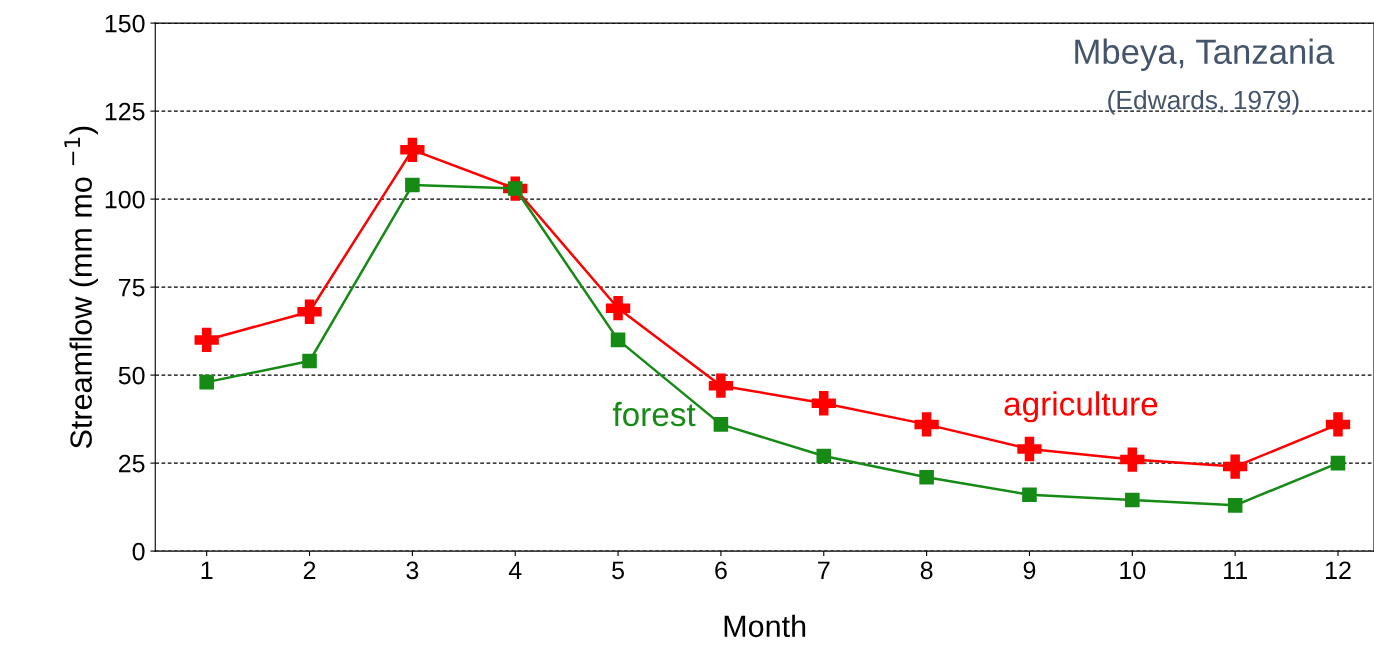 This screenshot has width=1374, height=660. What do you see at coordinates (1133, 570) in the screenshot?
I see `x-tick-label: 10` at bounding box center [1133, 570].